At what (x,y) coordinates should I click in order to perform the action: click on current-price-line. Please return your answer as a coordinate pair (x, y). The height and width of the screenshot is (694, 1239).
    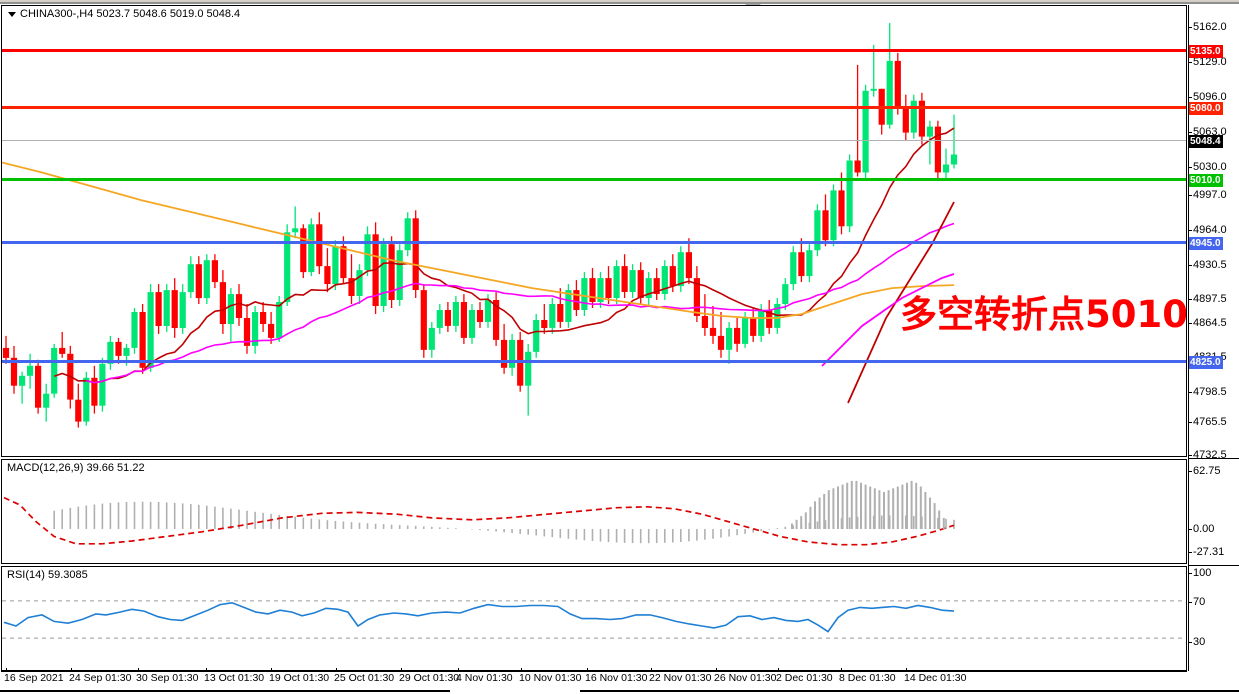
    Looking at the image, I should click on (594, 140).